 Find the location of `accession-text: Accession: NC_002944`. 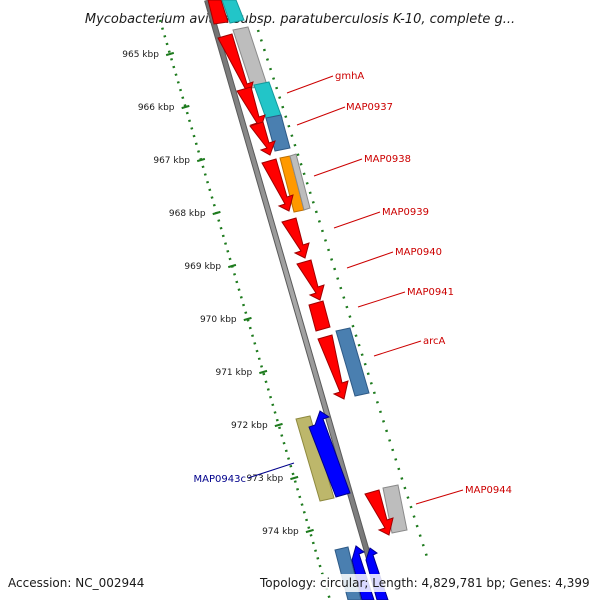

accession-text: Accession: NC_002944 is located at coordinates (76, 583).